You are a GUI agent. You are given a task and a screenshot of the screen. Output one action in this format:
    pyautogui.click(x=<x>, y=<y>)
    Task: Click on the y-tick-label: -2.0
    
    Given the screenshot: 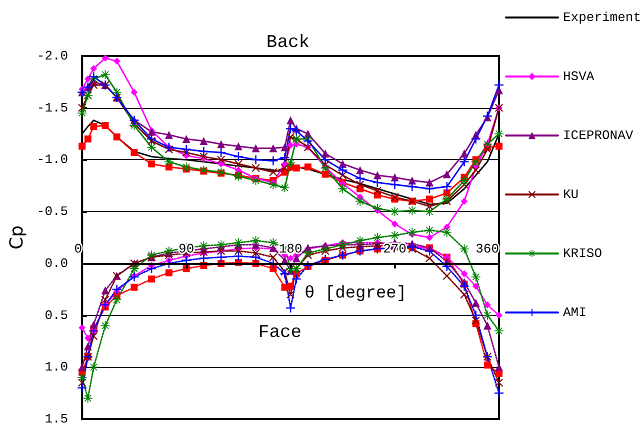 What is the action you would take?
    pyautogui.click(x=52, y=56)
    